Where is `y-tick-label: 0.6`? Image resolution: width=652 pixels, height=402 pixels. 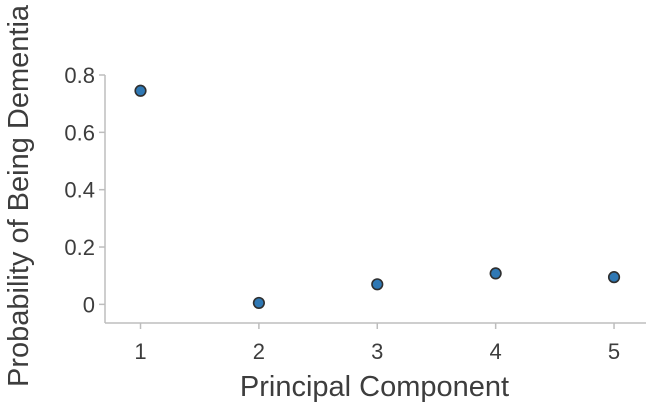
y-tick-label: 0.6 is located at coordinates (79, 132).